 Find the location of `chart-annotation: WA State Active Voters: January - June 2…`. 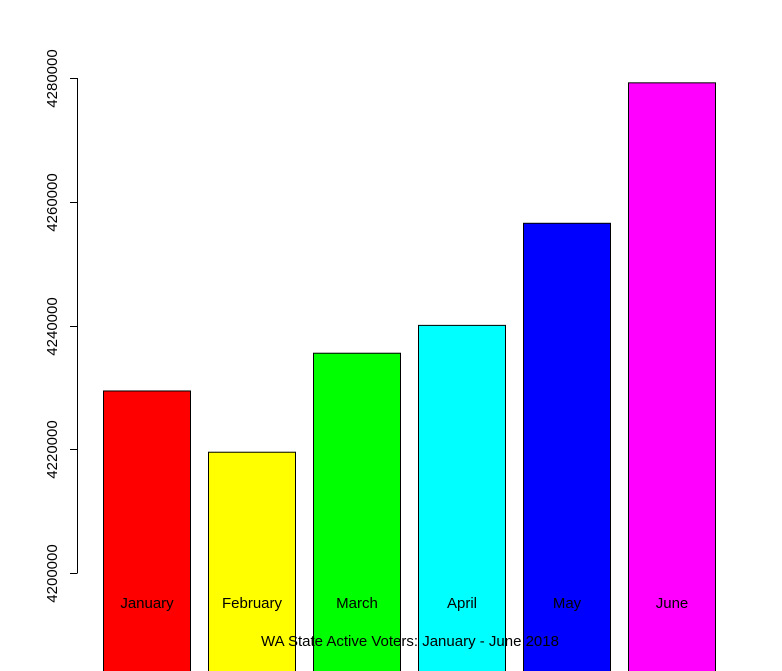

chart-annotation: WA State Active Voters: January - June 2… is located at coordinates (410, 641).